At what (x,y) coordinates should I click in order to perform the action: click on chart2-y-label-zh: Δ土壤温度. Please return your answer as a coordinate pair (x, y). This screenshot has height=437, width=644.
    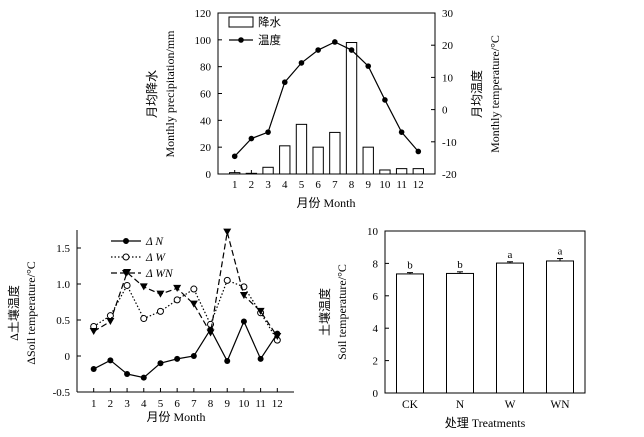
    Looking at the image, I should click on (13, 313).